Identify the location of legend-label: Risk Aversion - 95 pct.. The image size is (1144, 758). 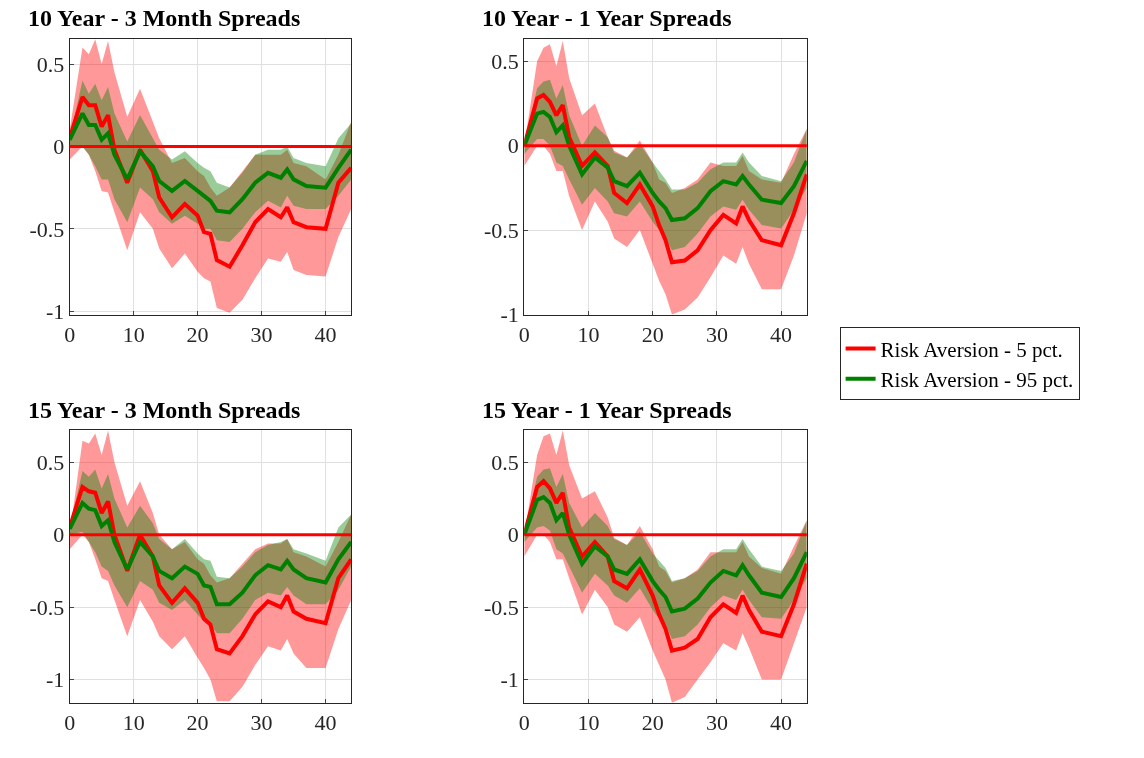
(977, 379).